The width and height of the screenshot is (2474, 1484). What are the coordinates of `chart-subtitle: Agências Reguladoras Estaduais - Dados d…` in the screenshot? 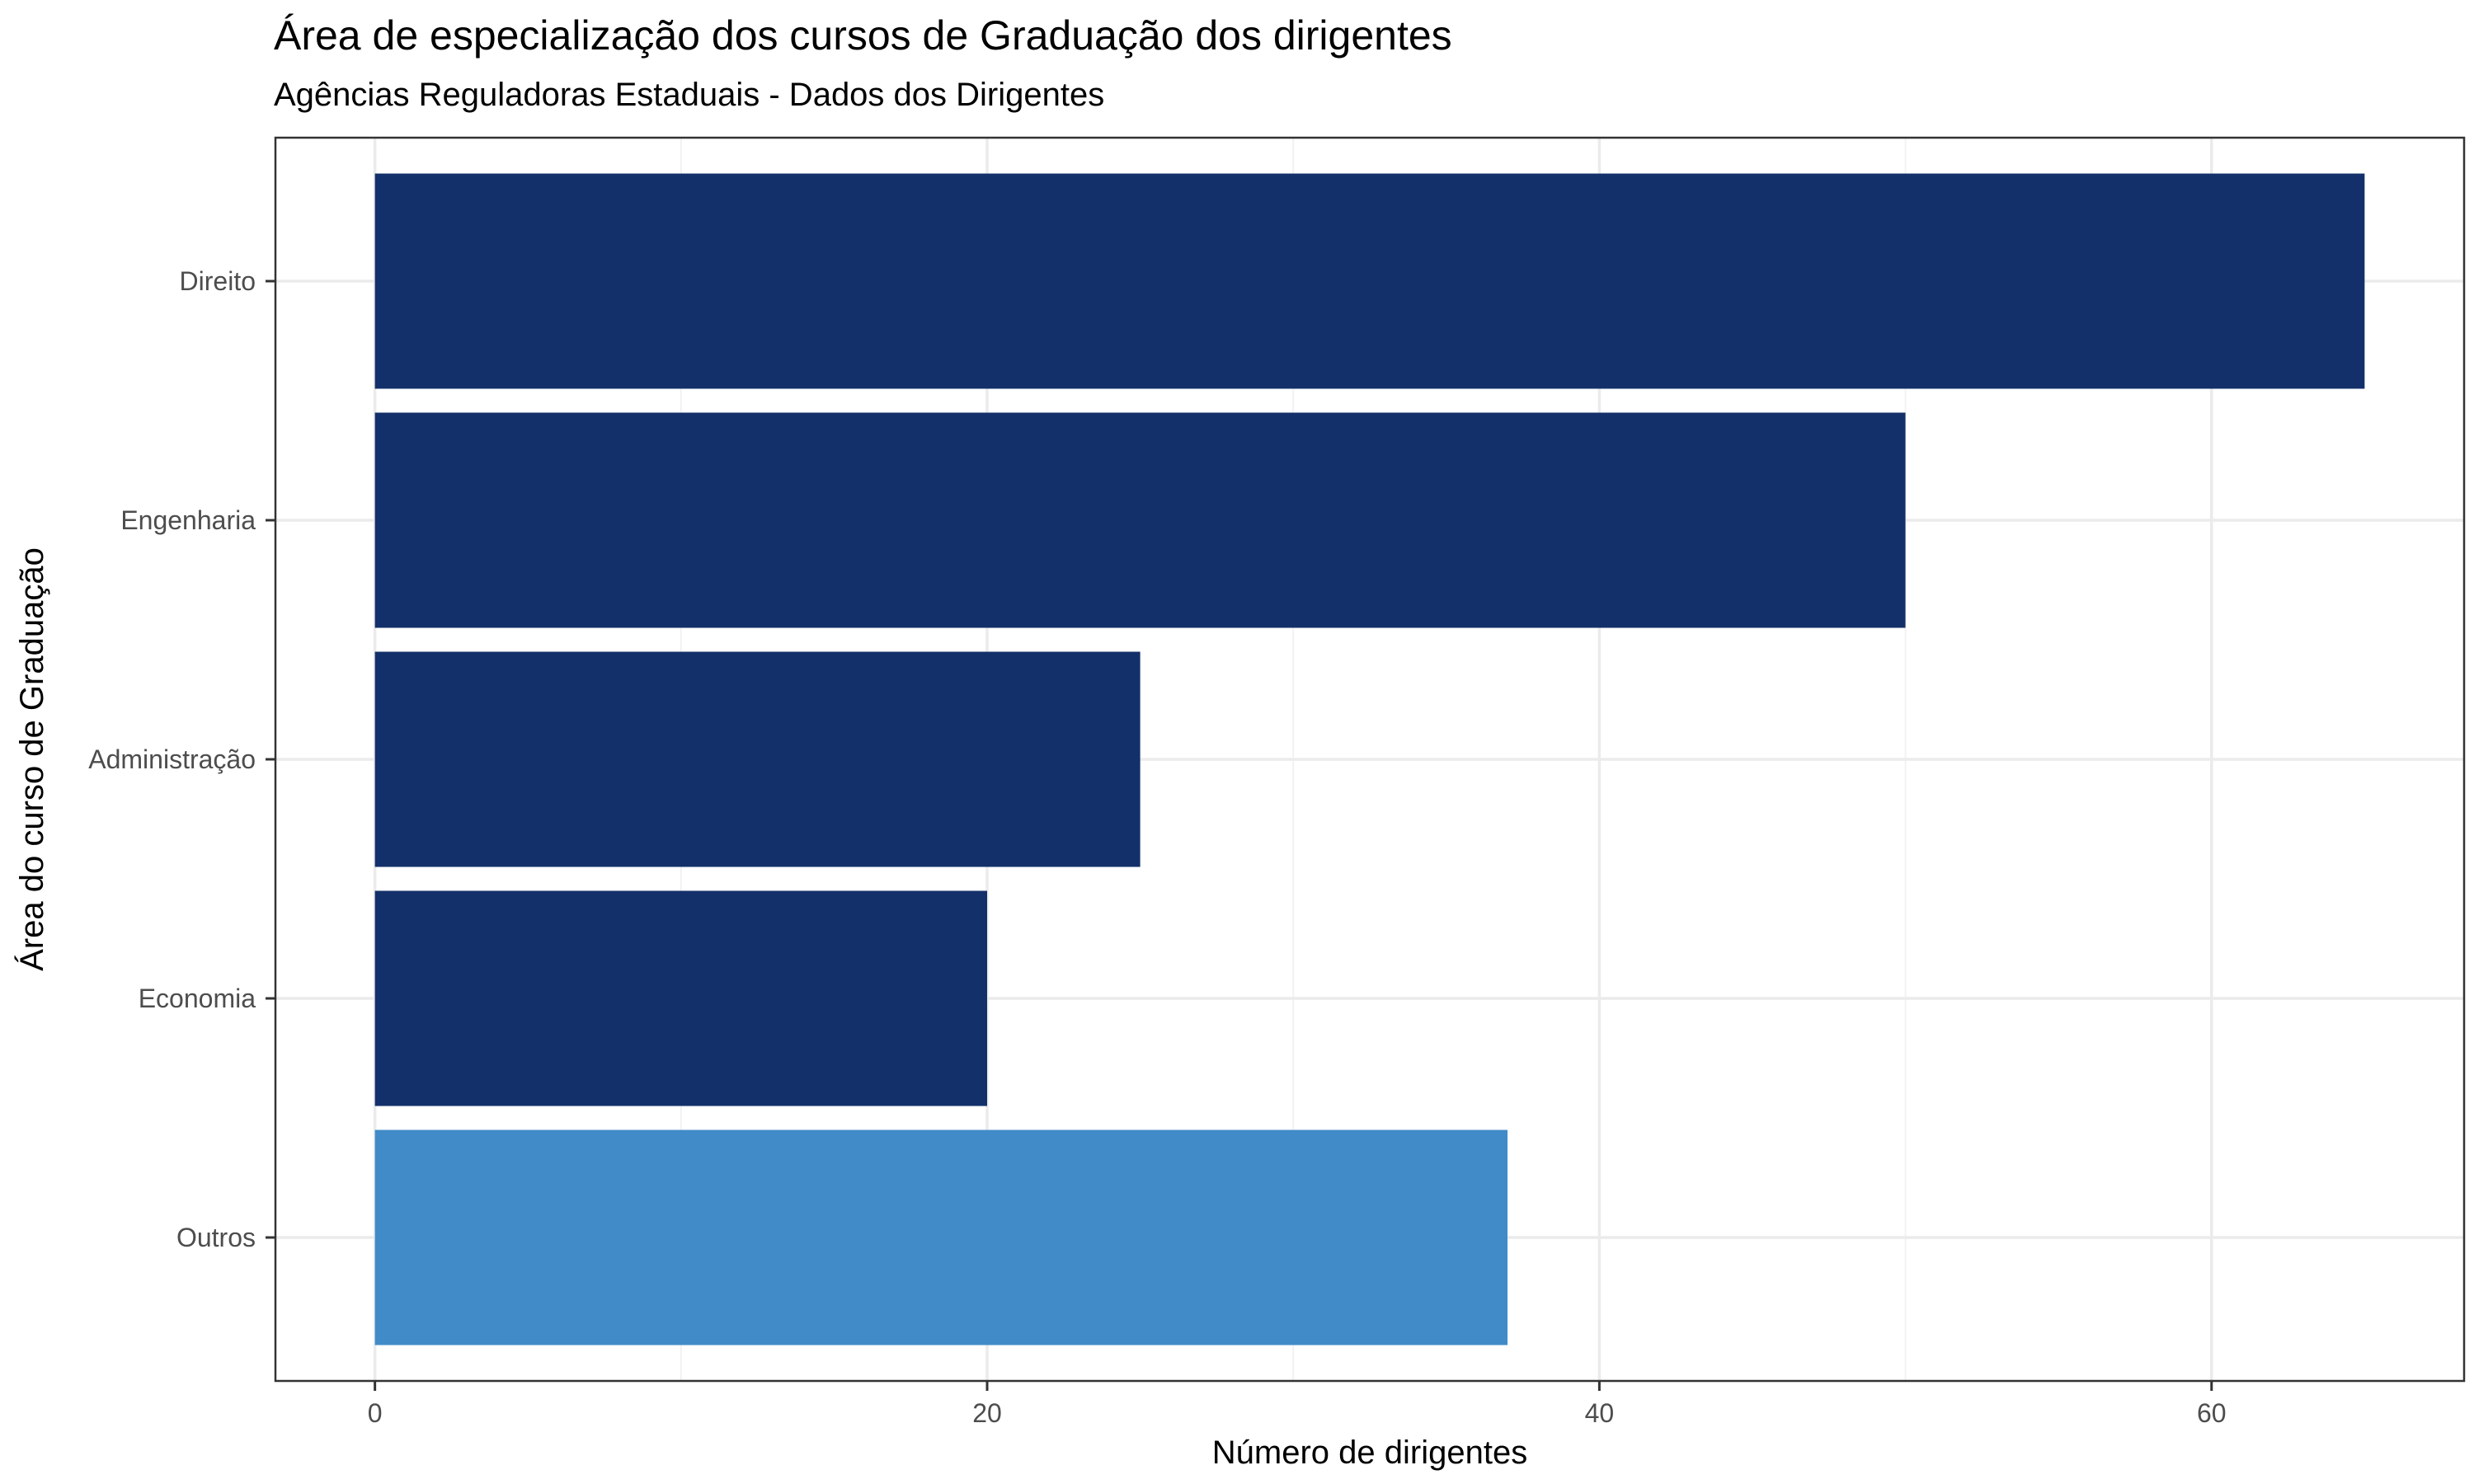 It's located at (689, 95).